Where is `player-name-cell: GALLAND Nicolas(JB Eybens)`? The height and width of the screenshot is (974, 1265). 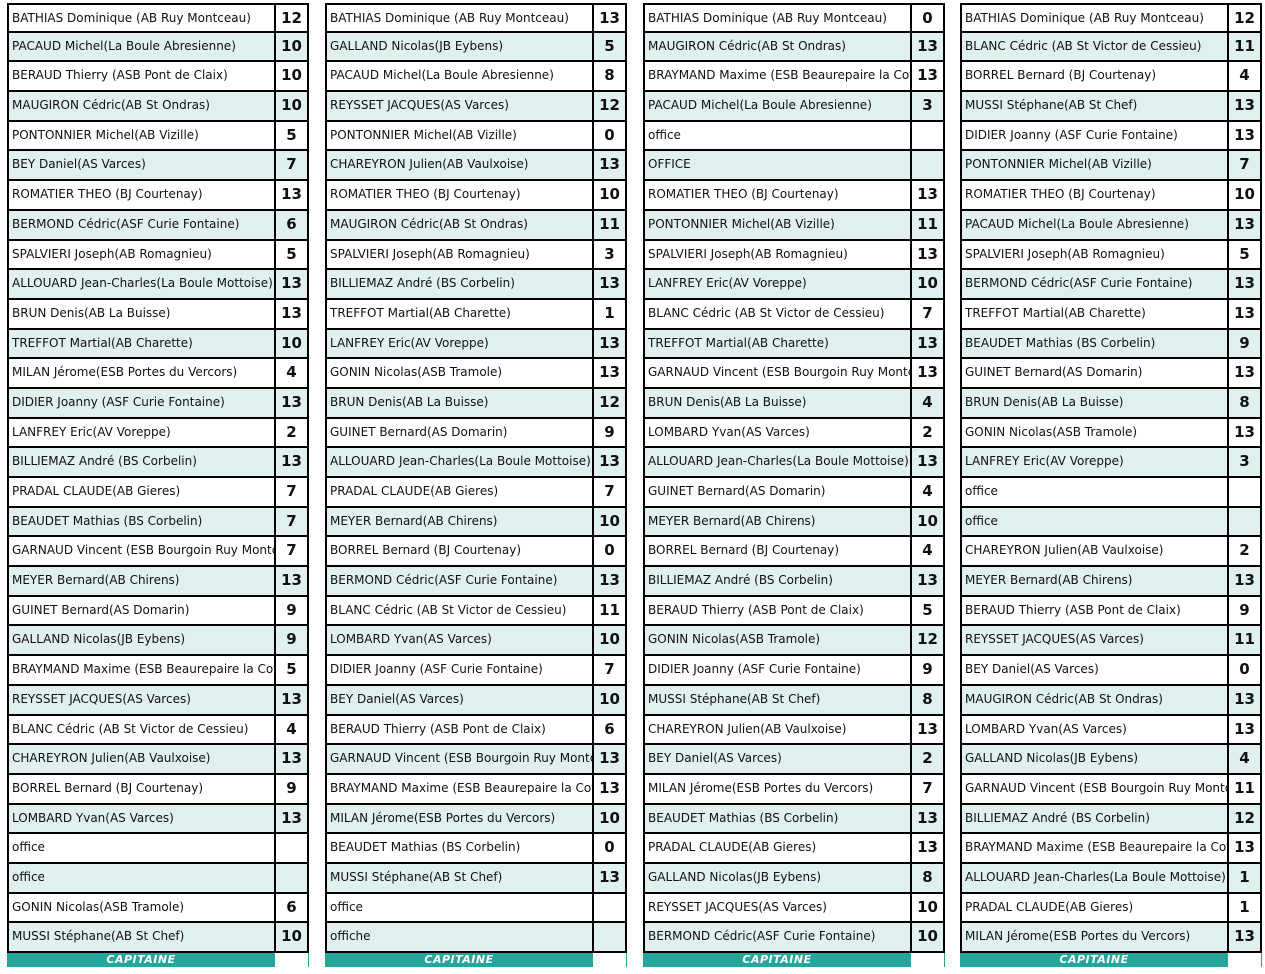 player-name-cell: GALLAND Nicolas(JB Eybens) is located at coordinates (459, 46).